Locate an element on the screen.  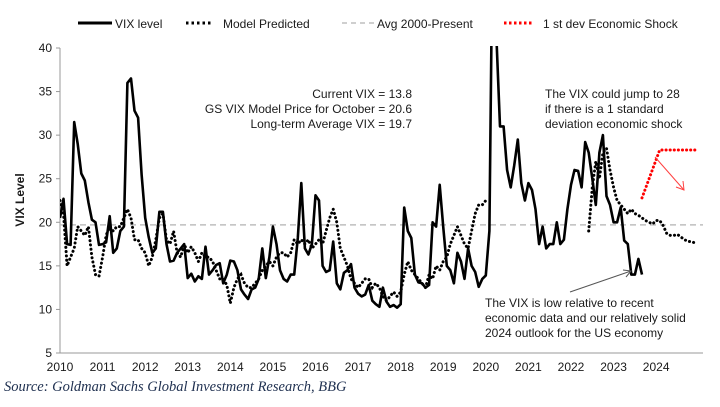
y-tick-label: 40 is located at coordinates (46, 48).